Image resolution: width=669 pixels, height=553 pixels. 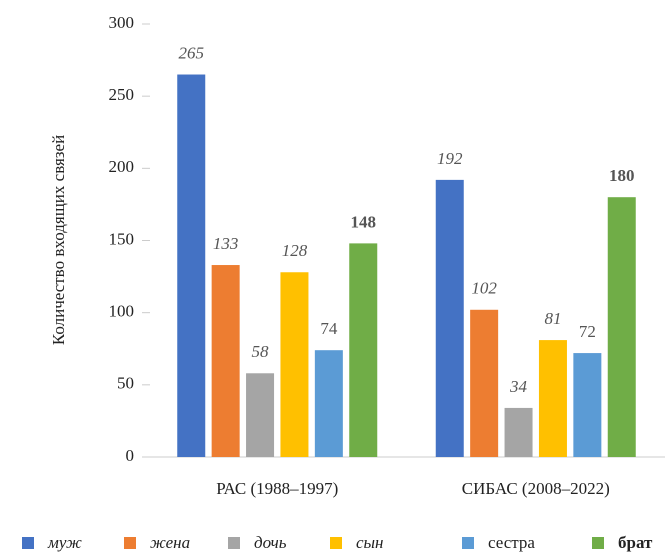 I want to click on data-label: 148, so click(x=364, y=221).